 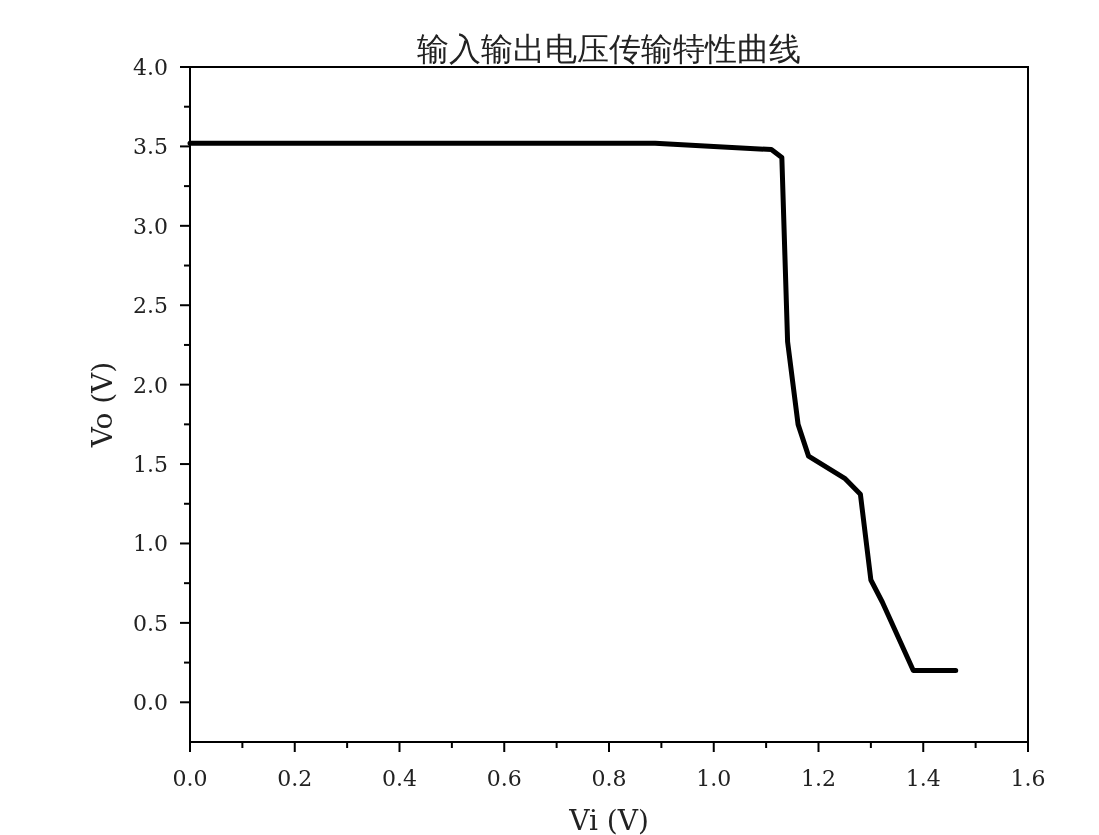 What do you see at coordinates (609, 49) in the screenshot?
I see `chart-title: 输入输出电压传输特性曲线` at bounding box center [609, 49].